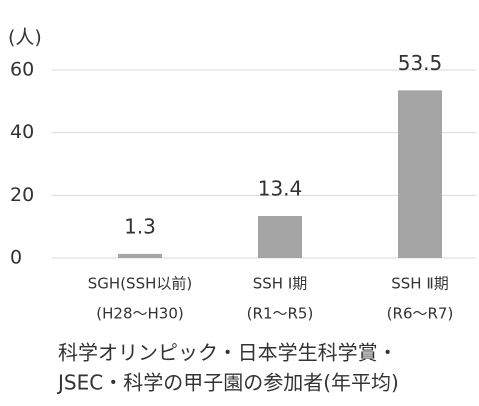 The height and width of the screenshot is (406, 479). What do you see at coordinates (22, 195) in the screenshot?
I see `y-tick-label: 20` at bounding box center [22, 195].